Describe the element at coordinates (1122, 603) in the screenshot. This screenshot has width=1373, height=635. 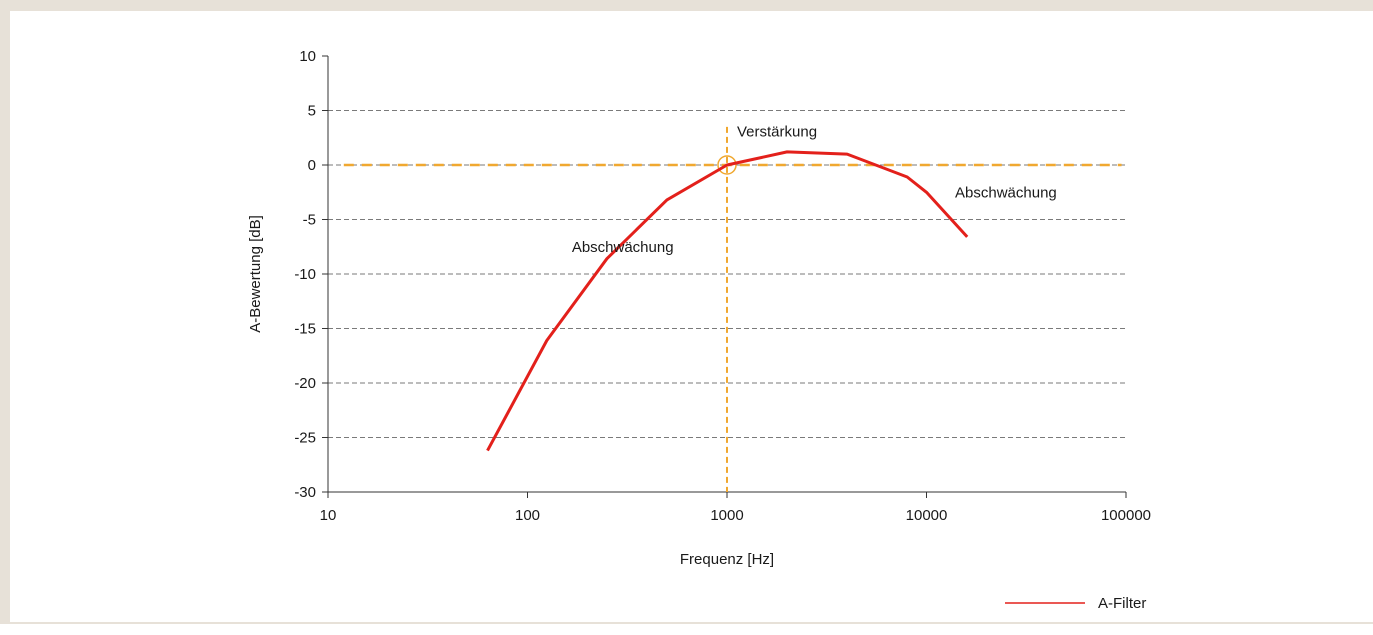
I see `legend-label-a-filter: A-Filter` at that location.